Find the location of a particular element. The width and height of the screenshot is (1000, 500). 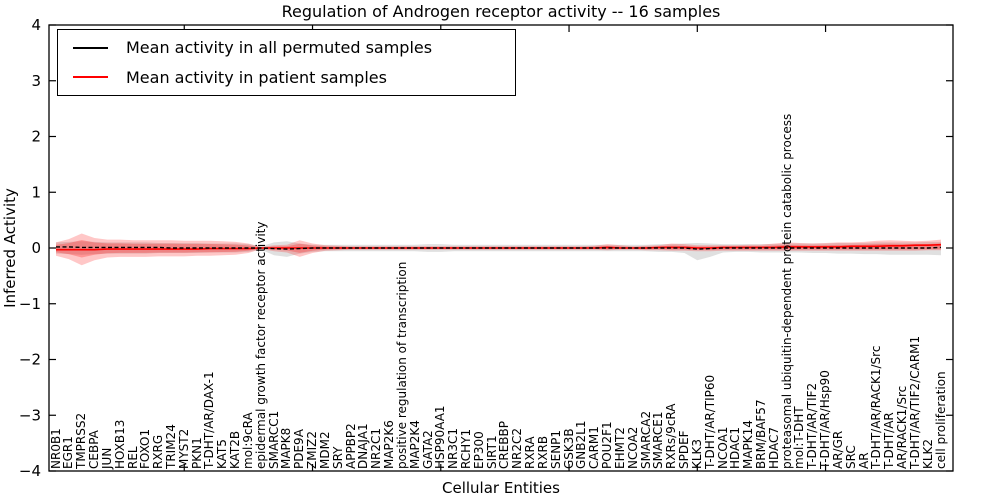

permuted-mean-line is located at coordinates (499, 248).